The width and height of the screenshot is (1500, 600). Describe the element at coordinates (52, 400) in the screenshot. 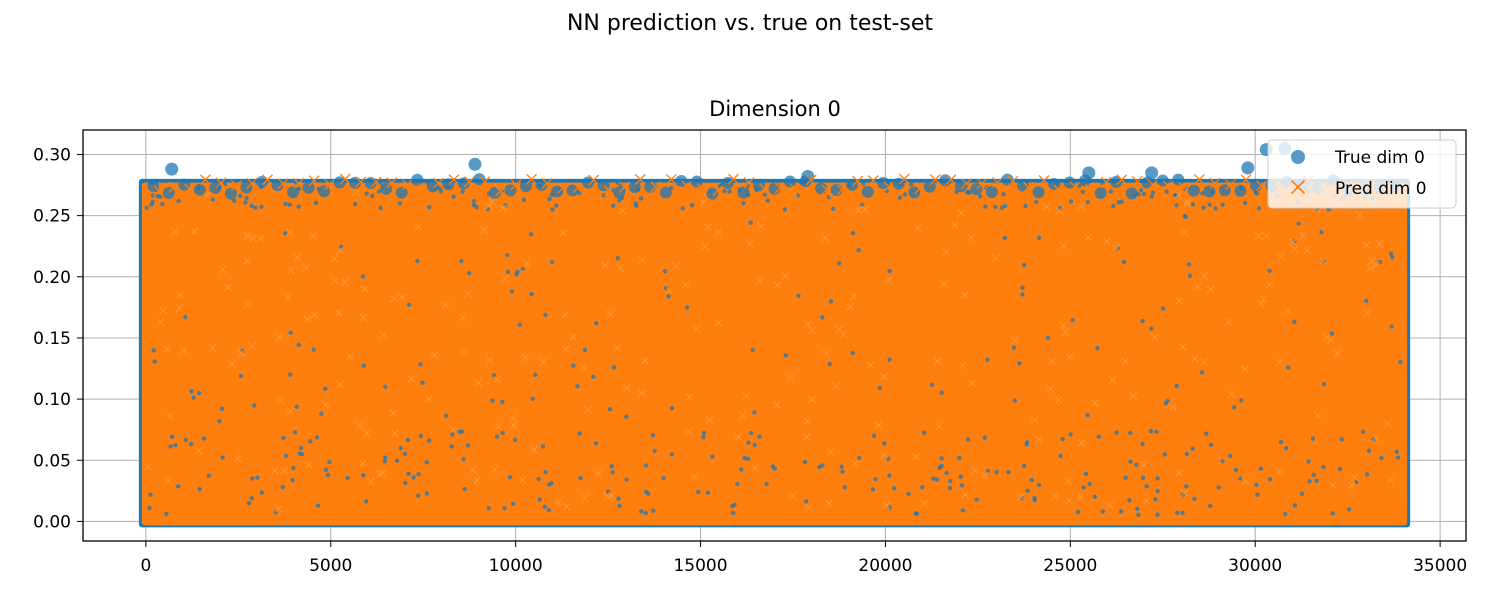

I see `y-tick-label: 0.10` at that location.